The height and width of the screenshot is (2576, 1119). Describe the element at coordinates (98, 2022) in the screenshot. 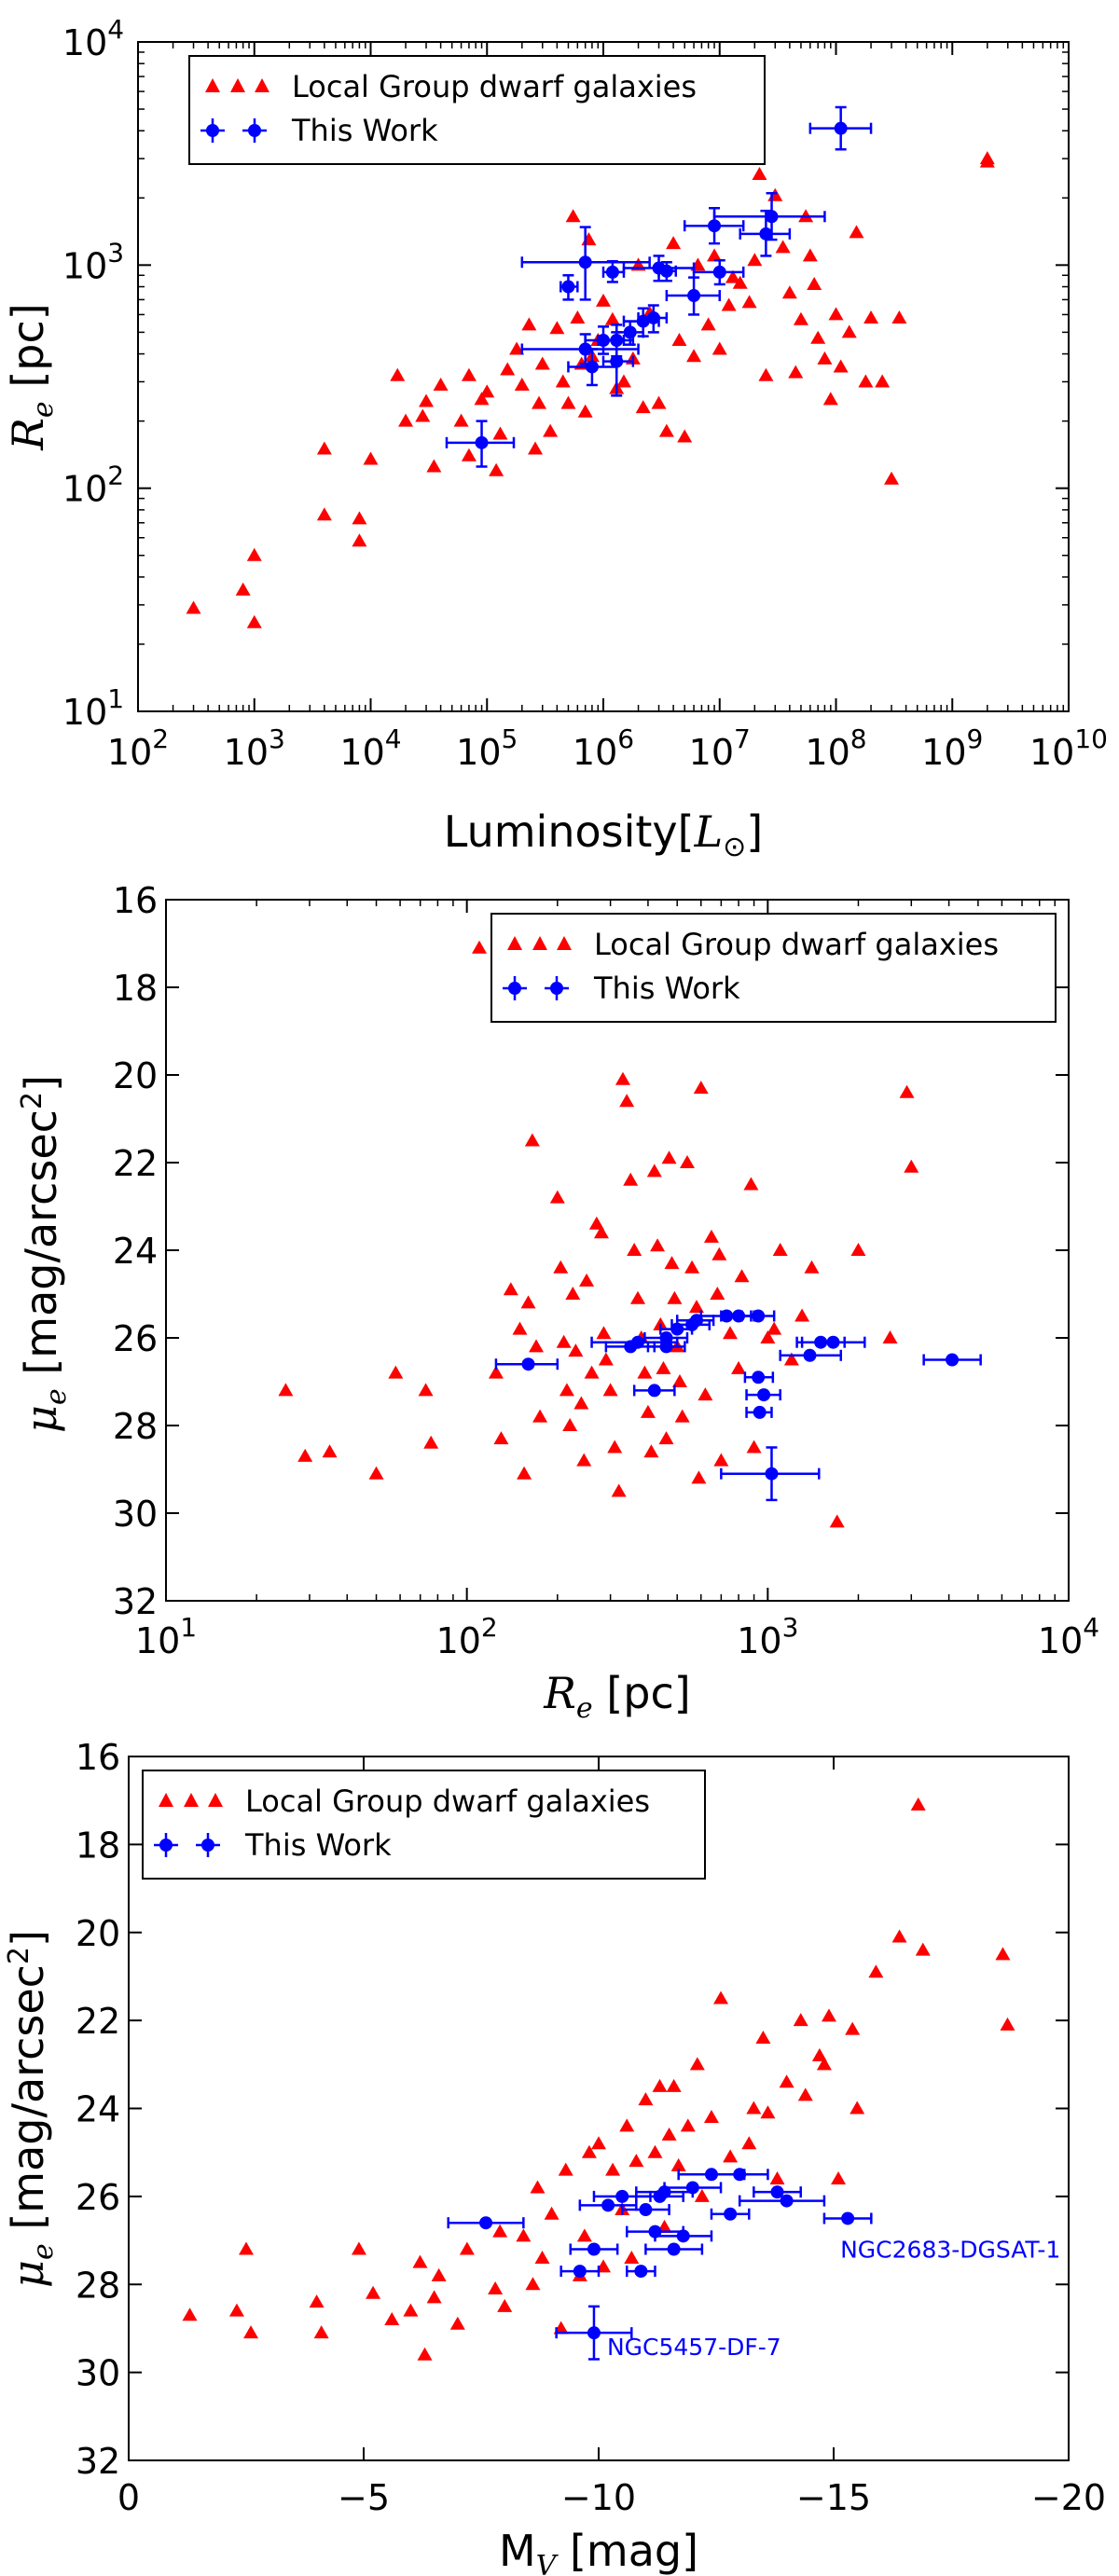

I see `y-tick-label: 22` at that location.